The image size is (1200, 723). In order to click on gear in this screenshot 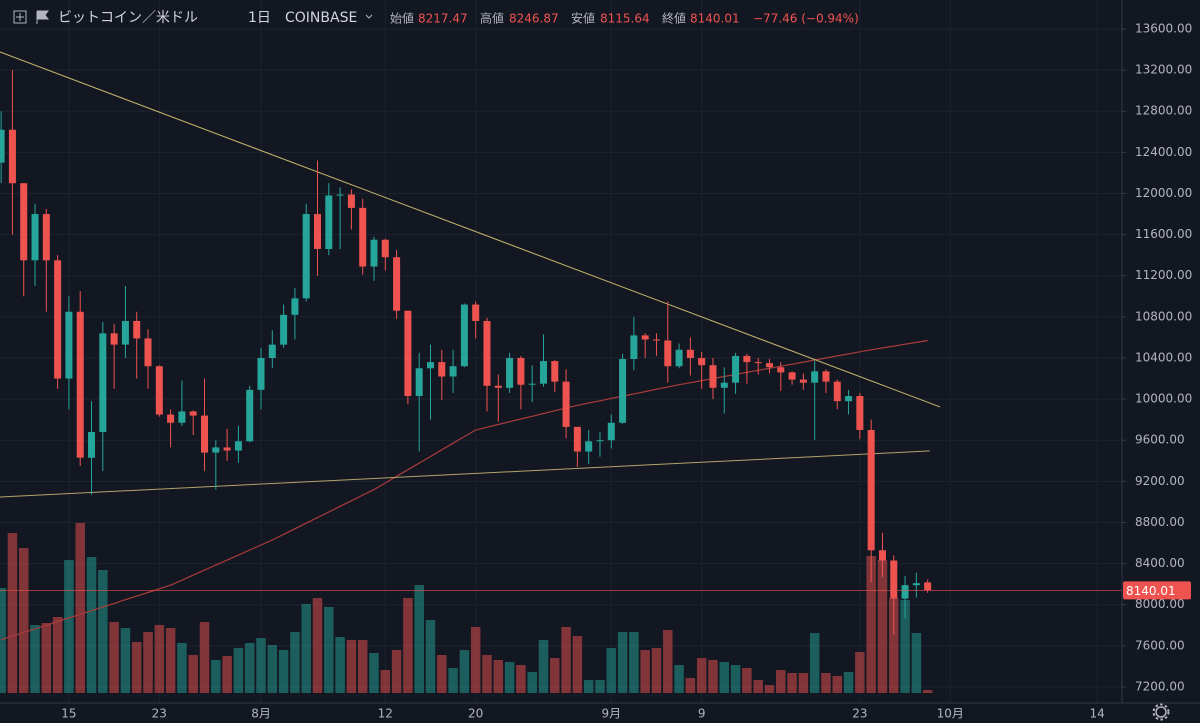, I will do `click(1161, 712)`.